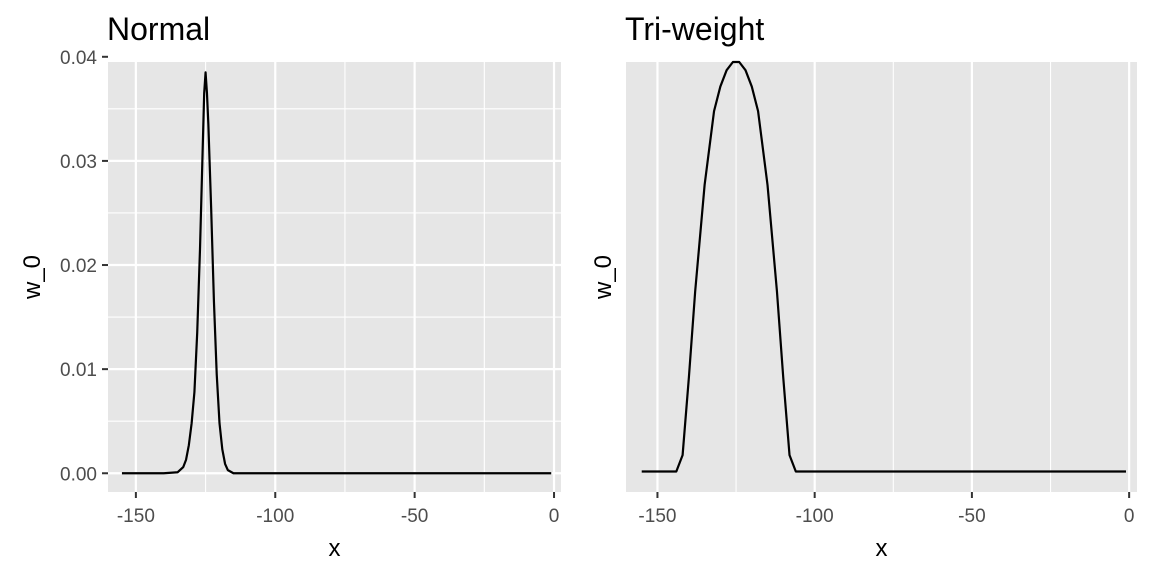  Describe the element at coordinates (78, 370) in the screenshot. I see `y-tick-label: 0.01` at that location.